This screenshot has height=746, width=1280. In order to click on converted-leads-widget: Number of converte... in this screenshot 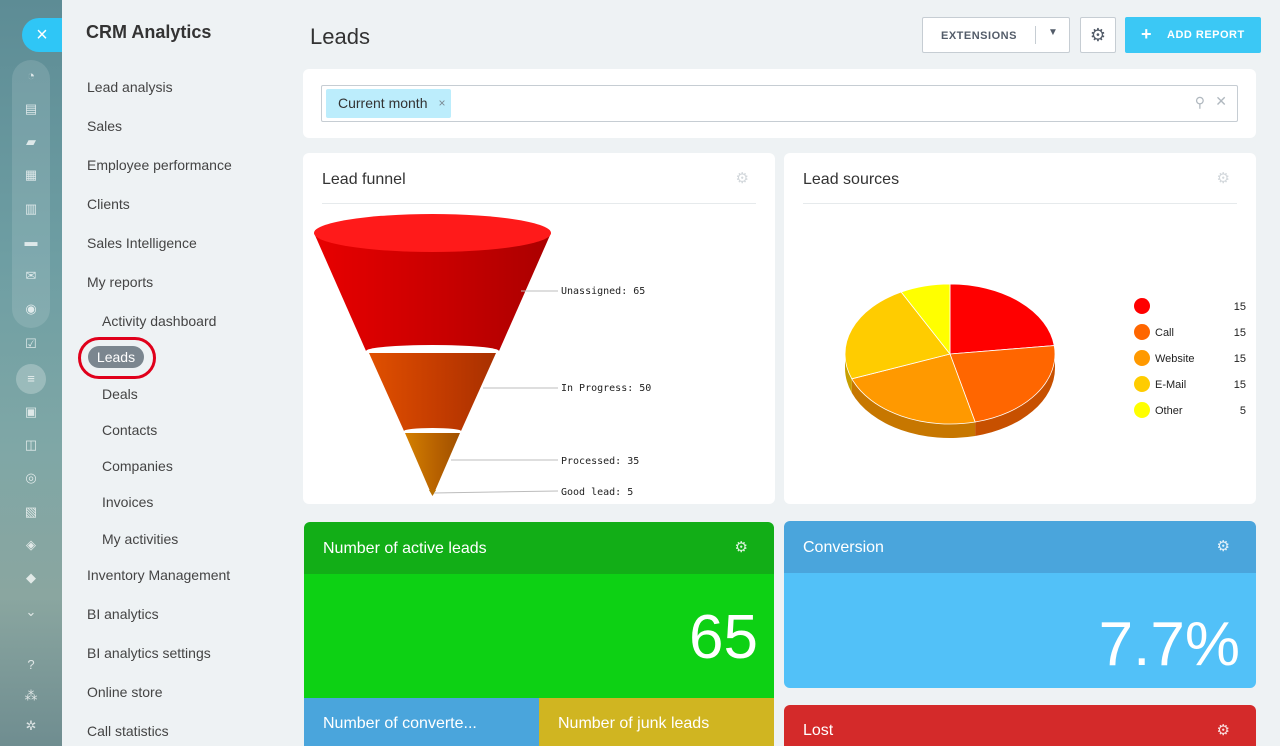, I will do `click(421, 722)`.